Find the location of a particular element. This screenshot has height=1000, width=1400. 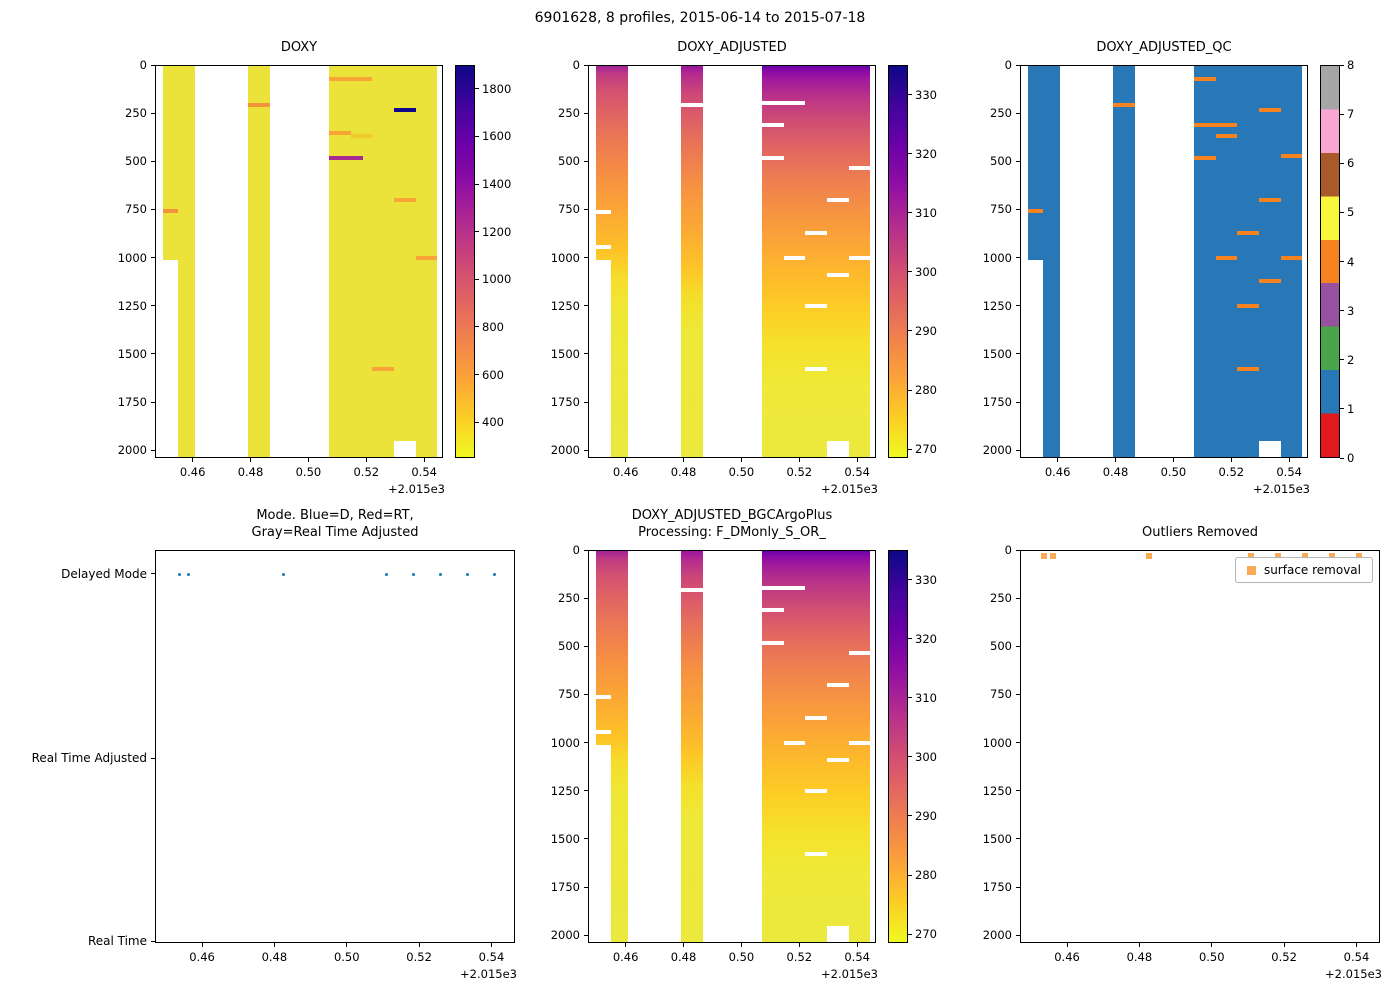

legend: surface removal is located at coordinates (1303, 570).